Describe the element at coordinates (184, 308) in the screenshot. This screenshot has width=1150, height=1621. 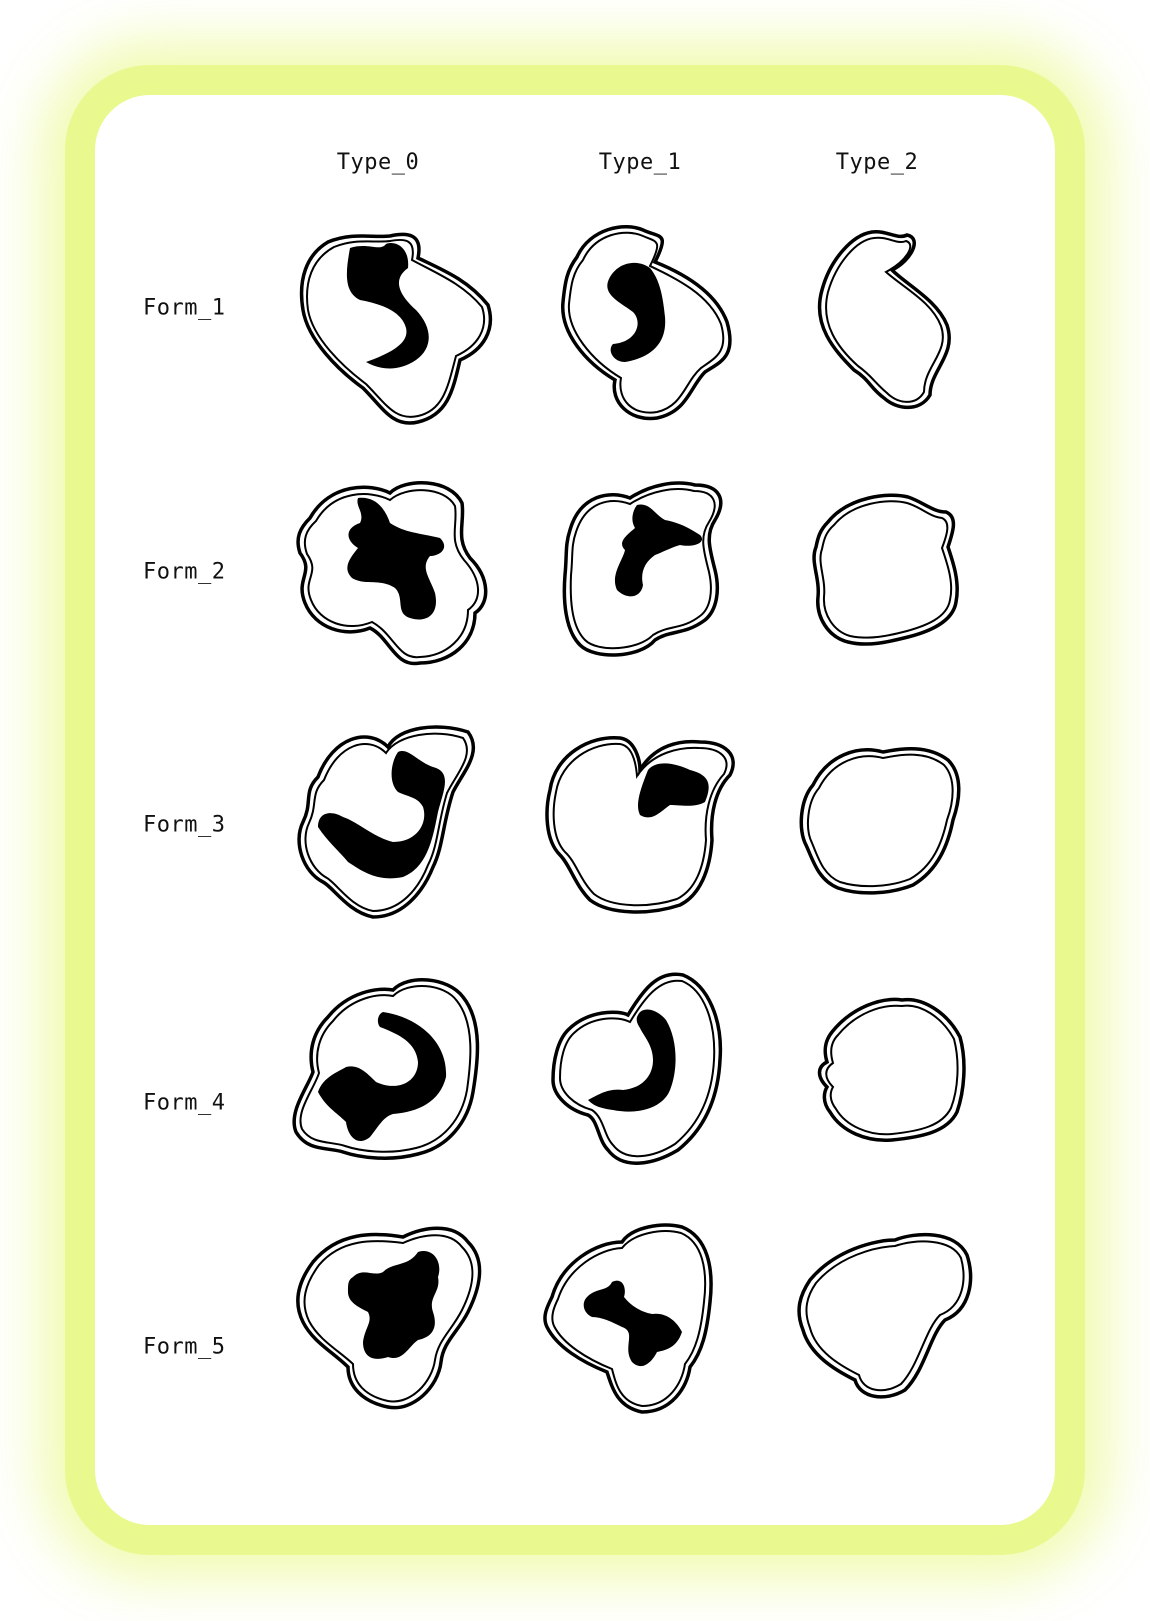
I see `row-label-form-1: Form_1` at that location.